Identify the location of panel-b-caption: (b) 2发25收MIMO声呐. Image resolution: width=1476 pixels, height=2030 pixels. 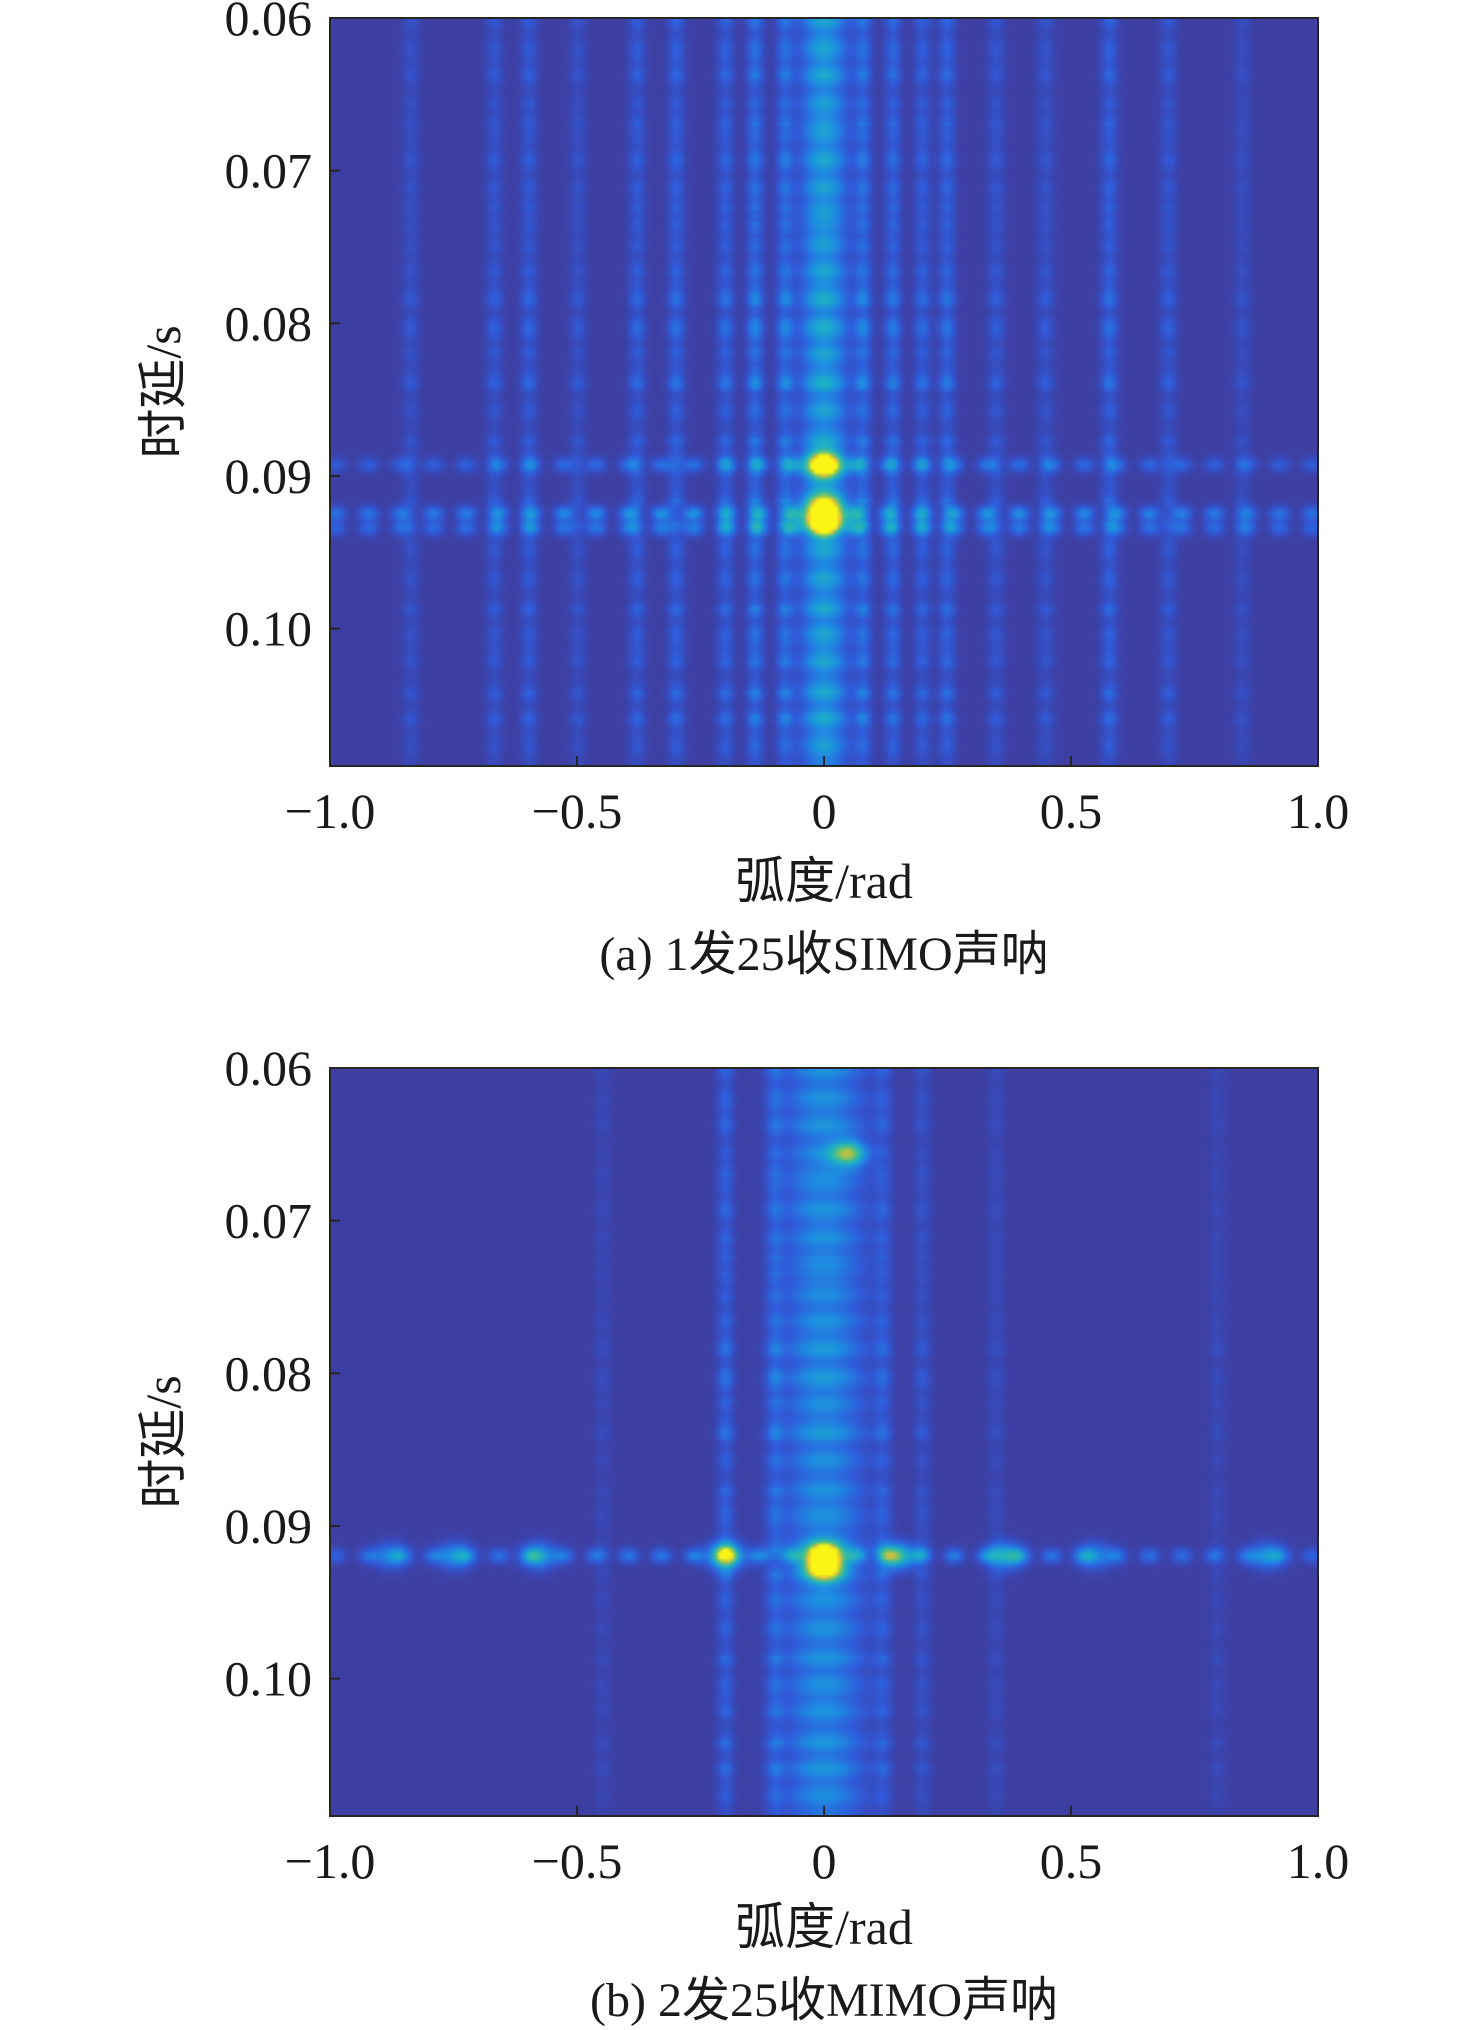
(824, 2000).